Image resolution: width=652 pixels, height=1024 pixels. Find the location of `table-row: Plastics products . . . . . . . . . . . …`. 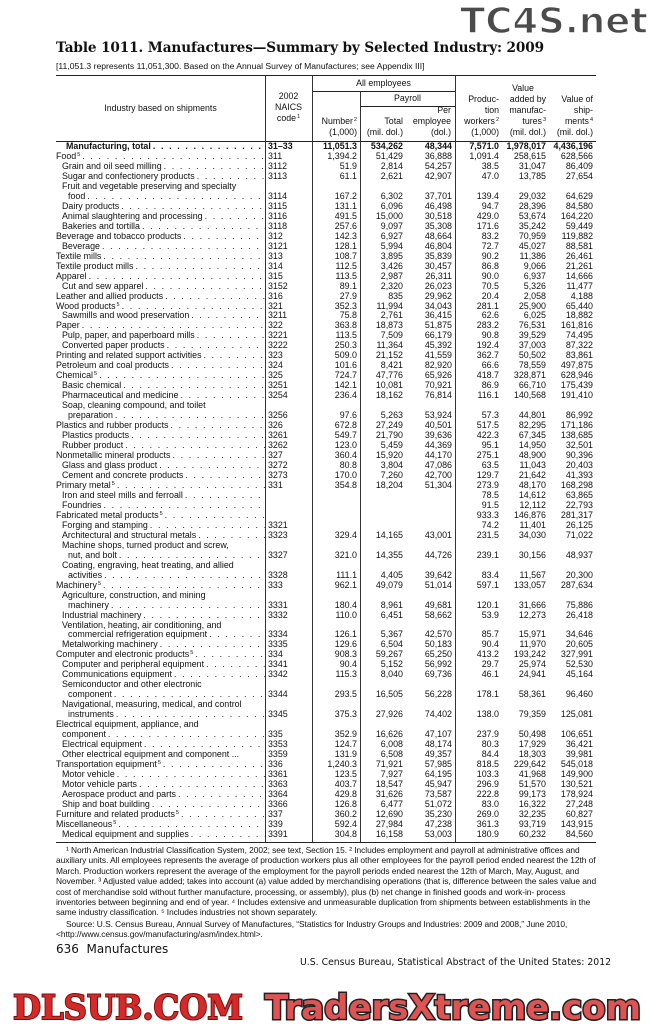

table-row: Plastics products . . . . . . . . . . . … is located at coordinates (326, 435).